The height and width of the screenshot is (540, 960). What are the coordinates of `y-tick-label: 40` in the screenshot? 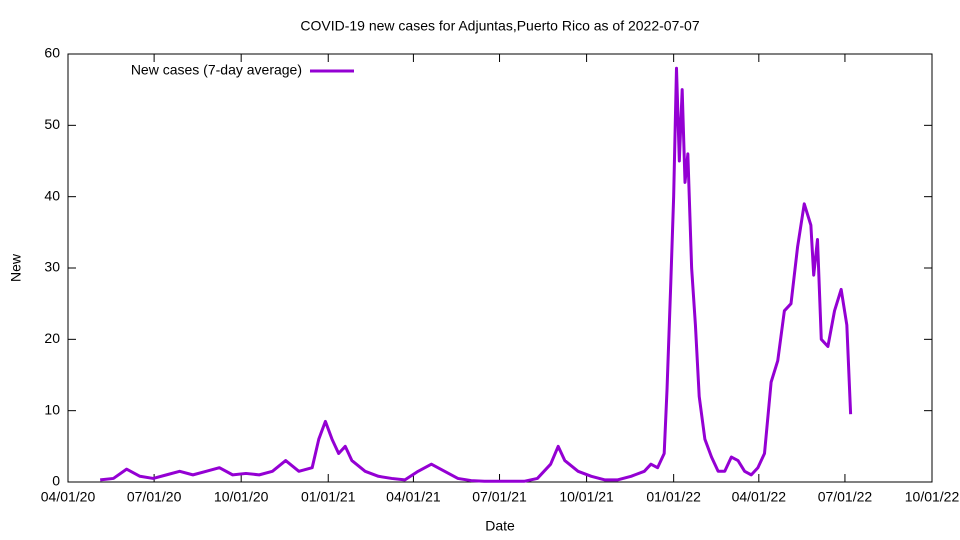 It's located at (52, 195).